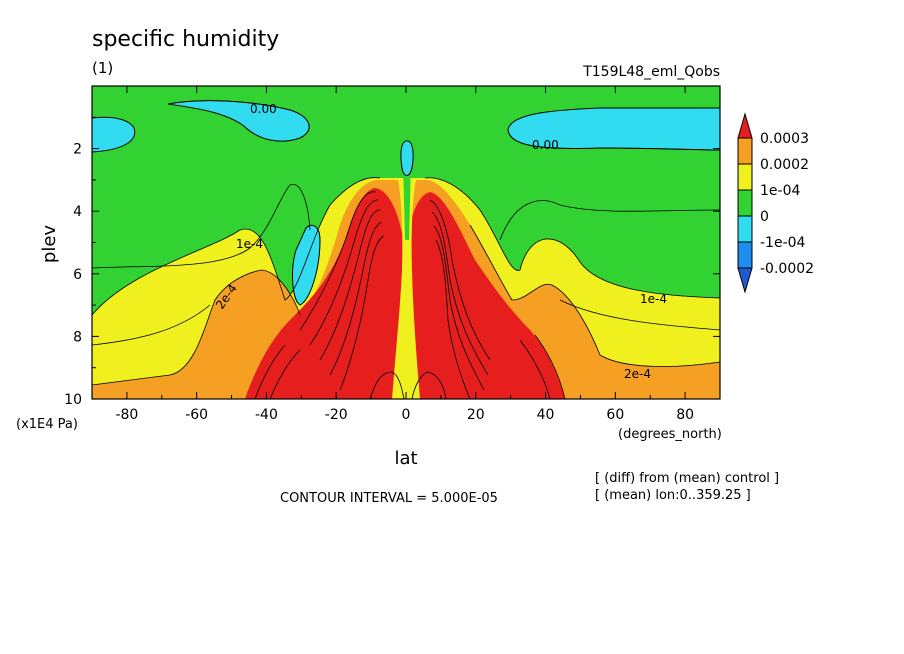 The height and width of the screenshot is (654, 904). Describe the element at coordinates (336, 415) in the screenshot. I see `x-tick-label: -20` at that location.